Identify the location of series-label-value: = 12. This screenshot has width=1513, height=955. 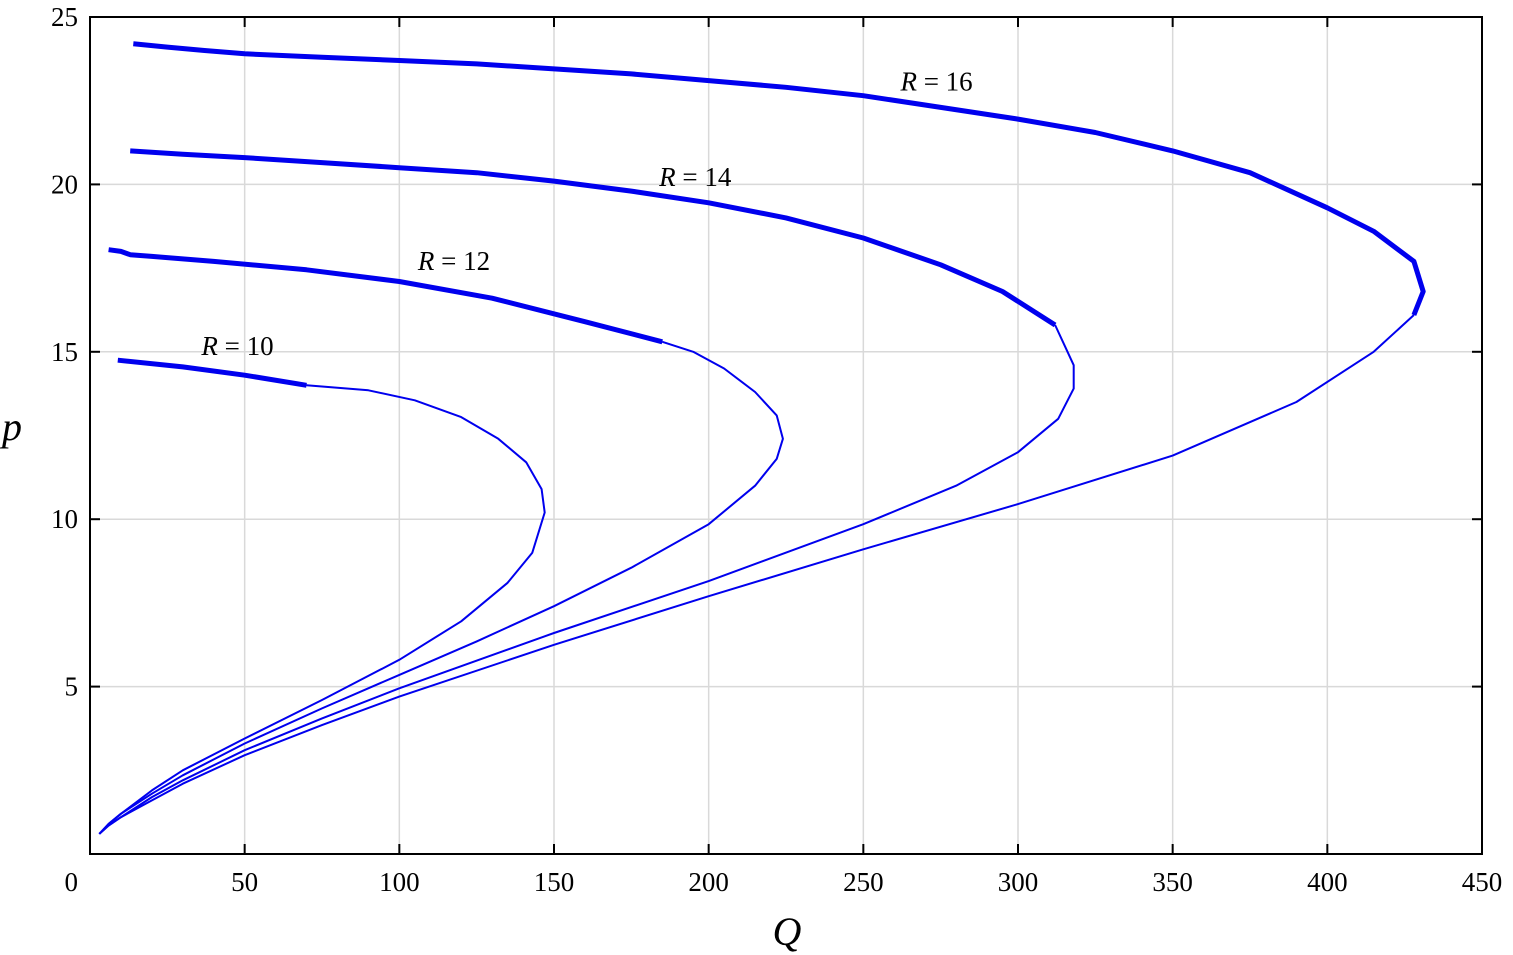
(462, 261).